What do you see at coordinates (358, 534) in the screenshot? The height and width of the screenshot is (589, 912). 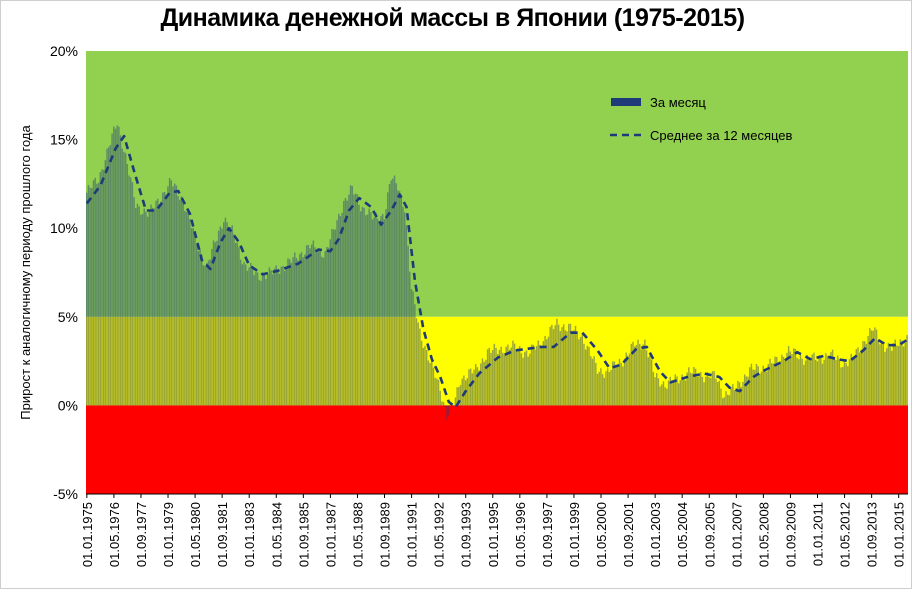 I see `x-tick-label: 01.05.1988` at bounding box center [358, 534].